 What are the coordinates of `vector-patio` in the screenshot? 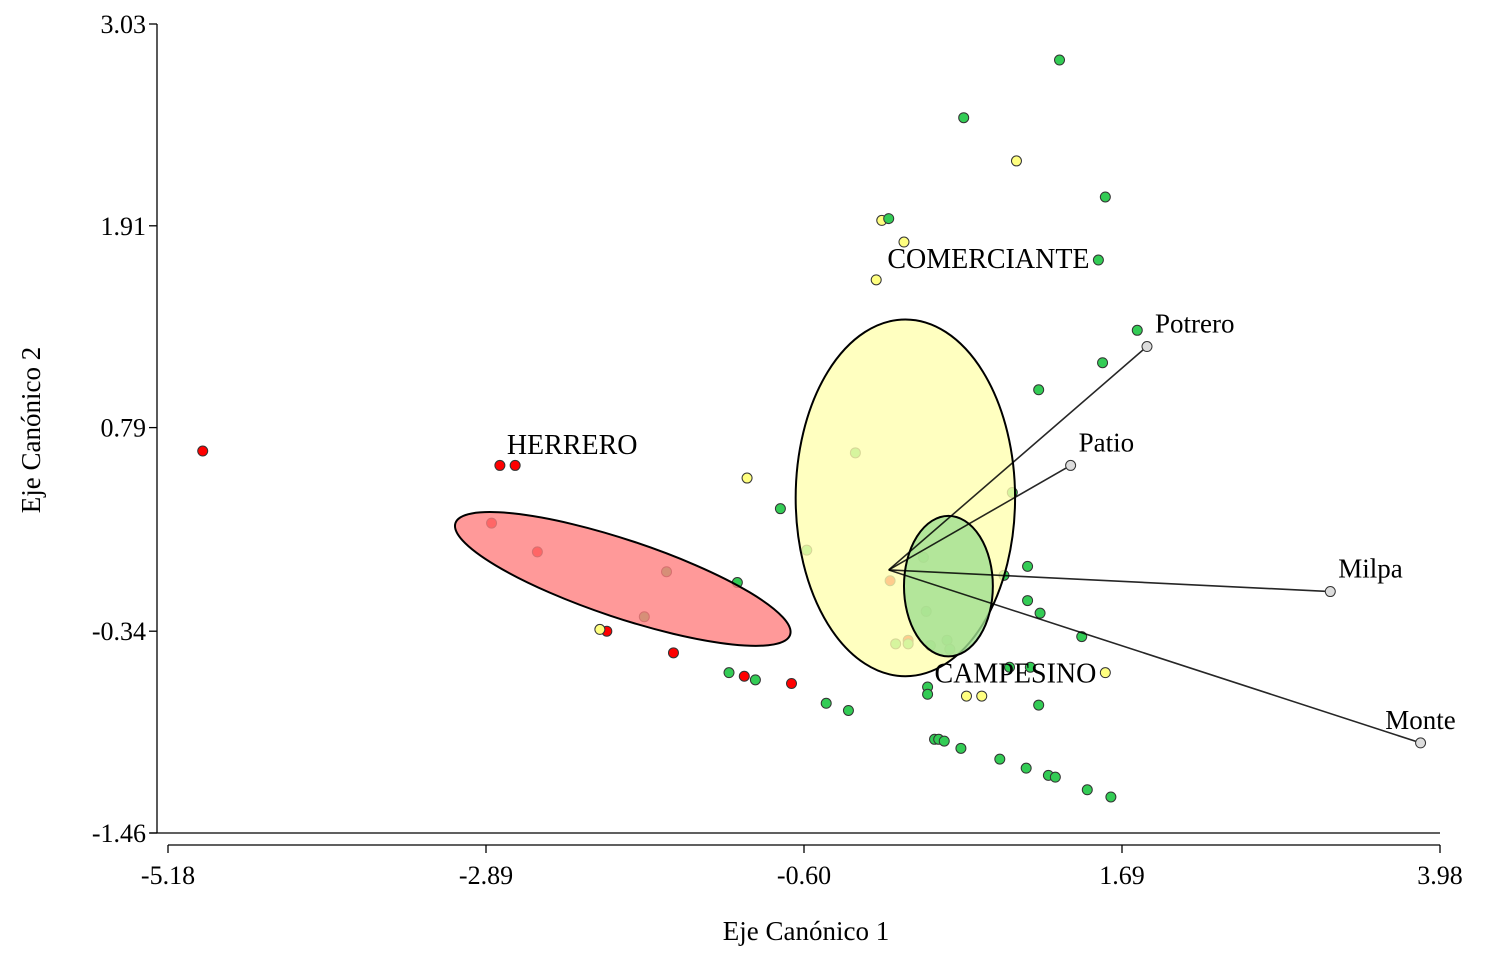 It's located at (980, 517).